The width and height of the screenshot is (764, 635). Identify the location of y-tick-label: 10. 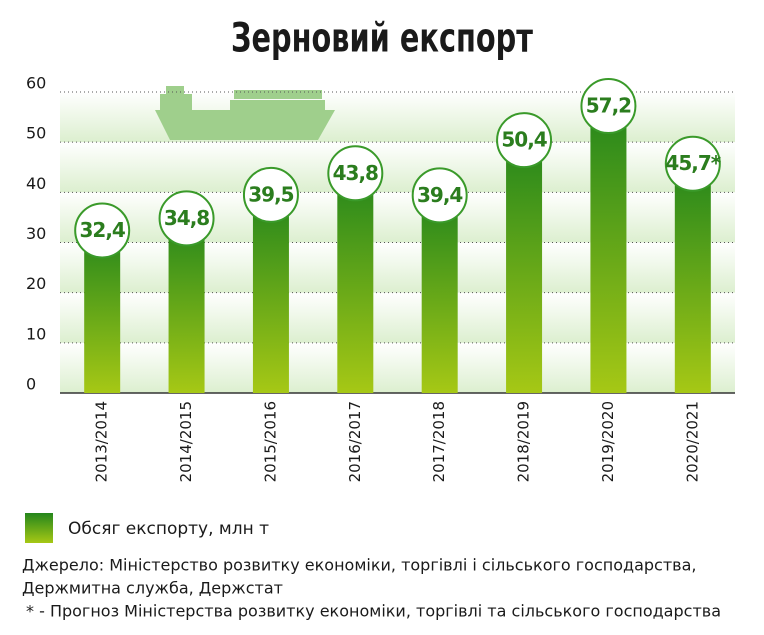
(36, 333).